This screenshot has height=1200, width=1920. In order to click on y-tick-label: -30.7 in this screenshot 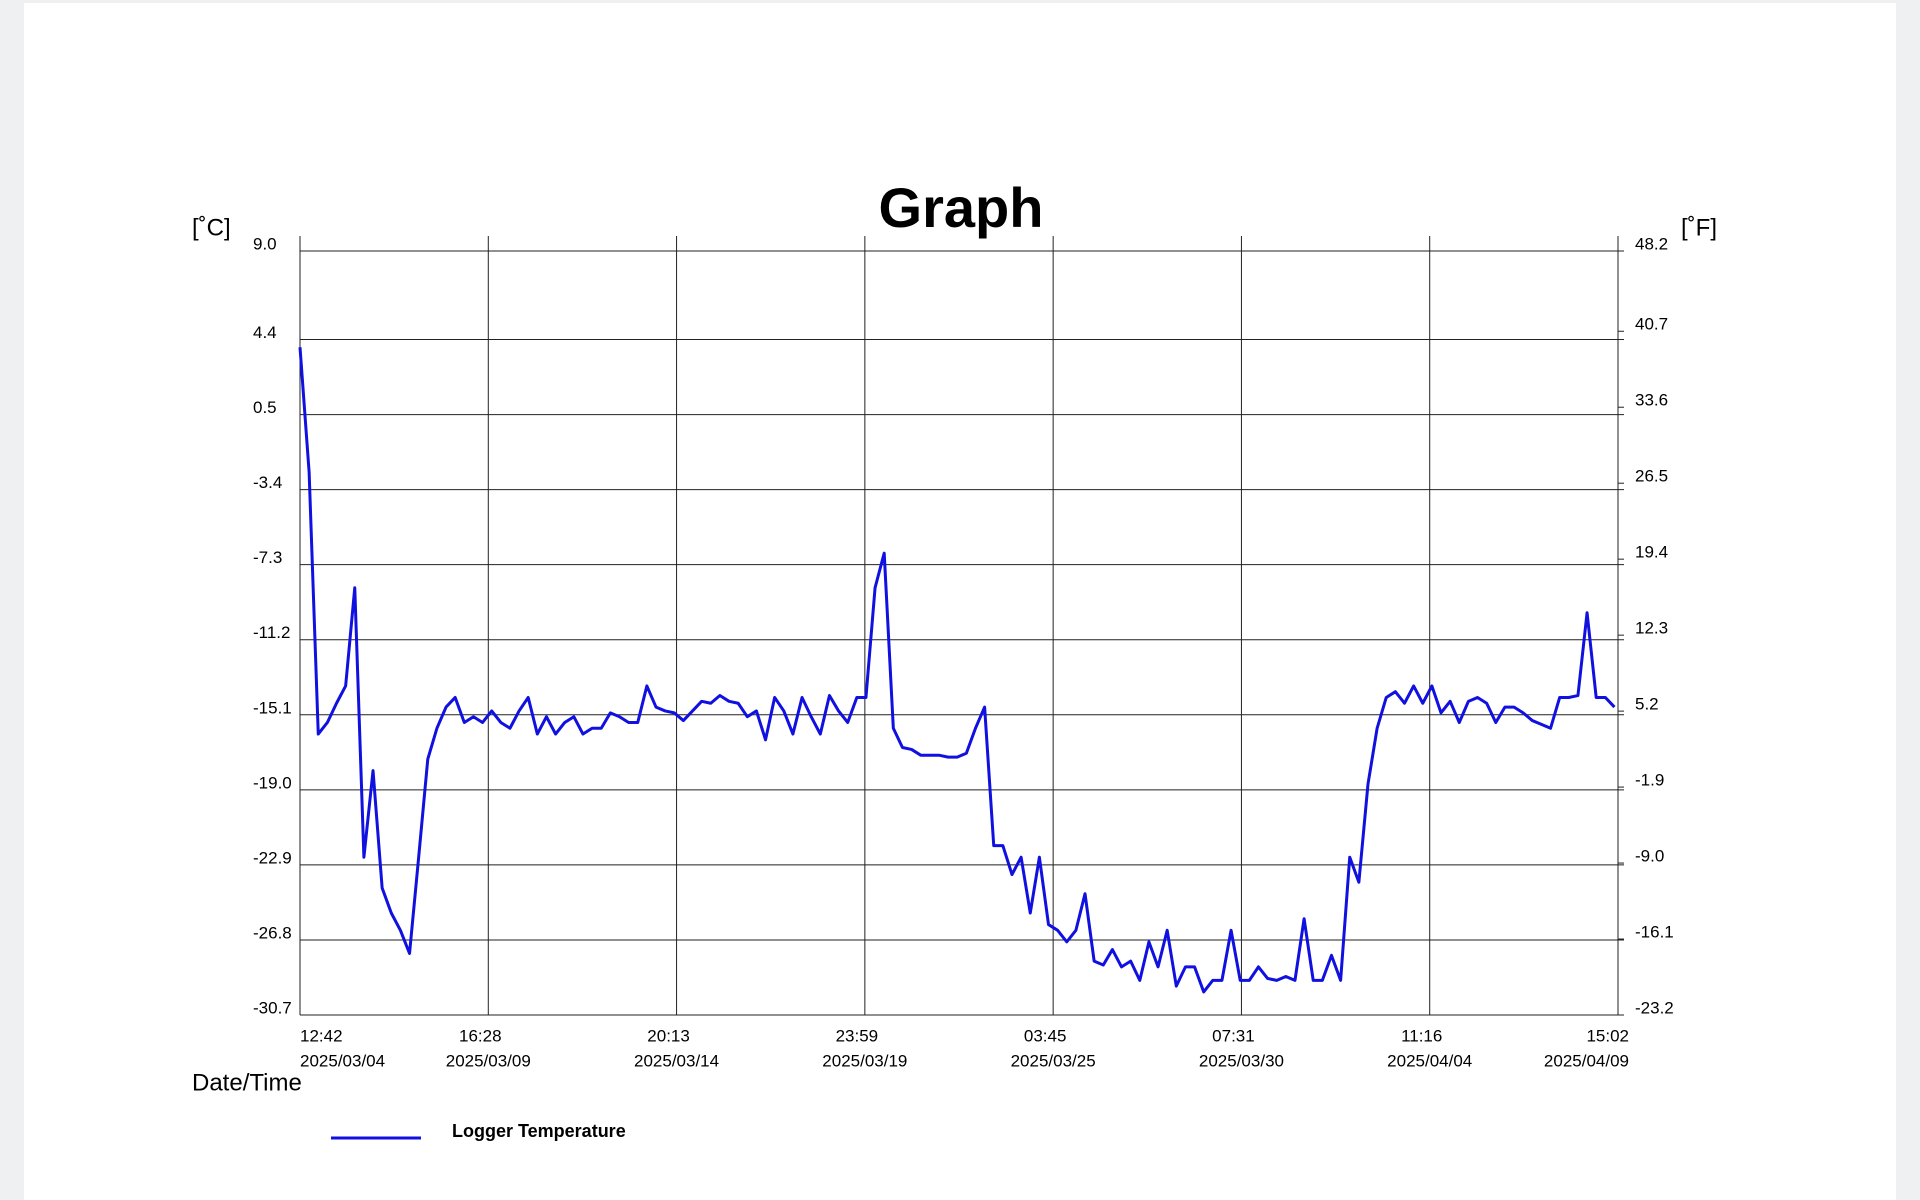, I will do `click(272, 1007)`.